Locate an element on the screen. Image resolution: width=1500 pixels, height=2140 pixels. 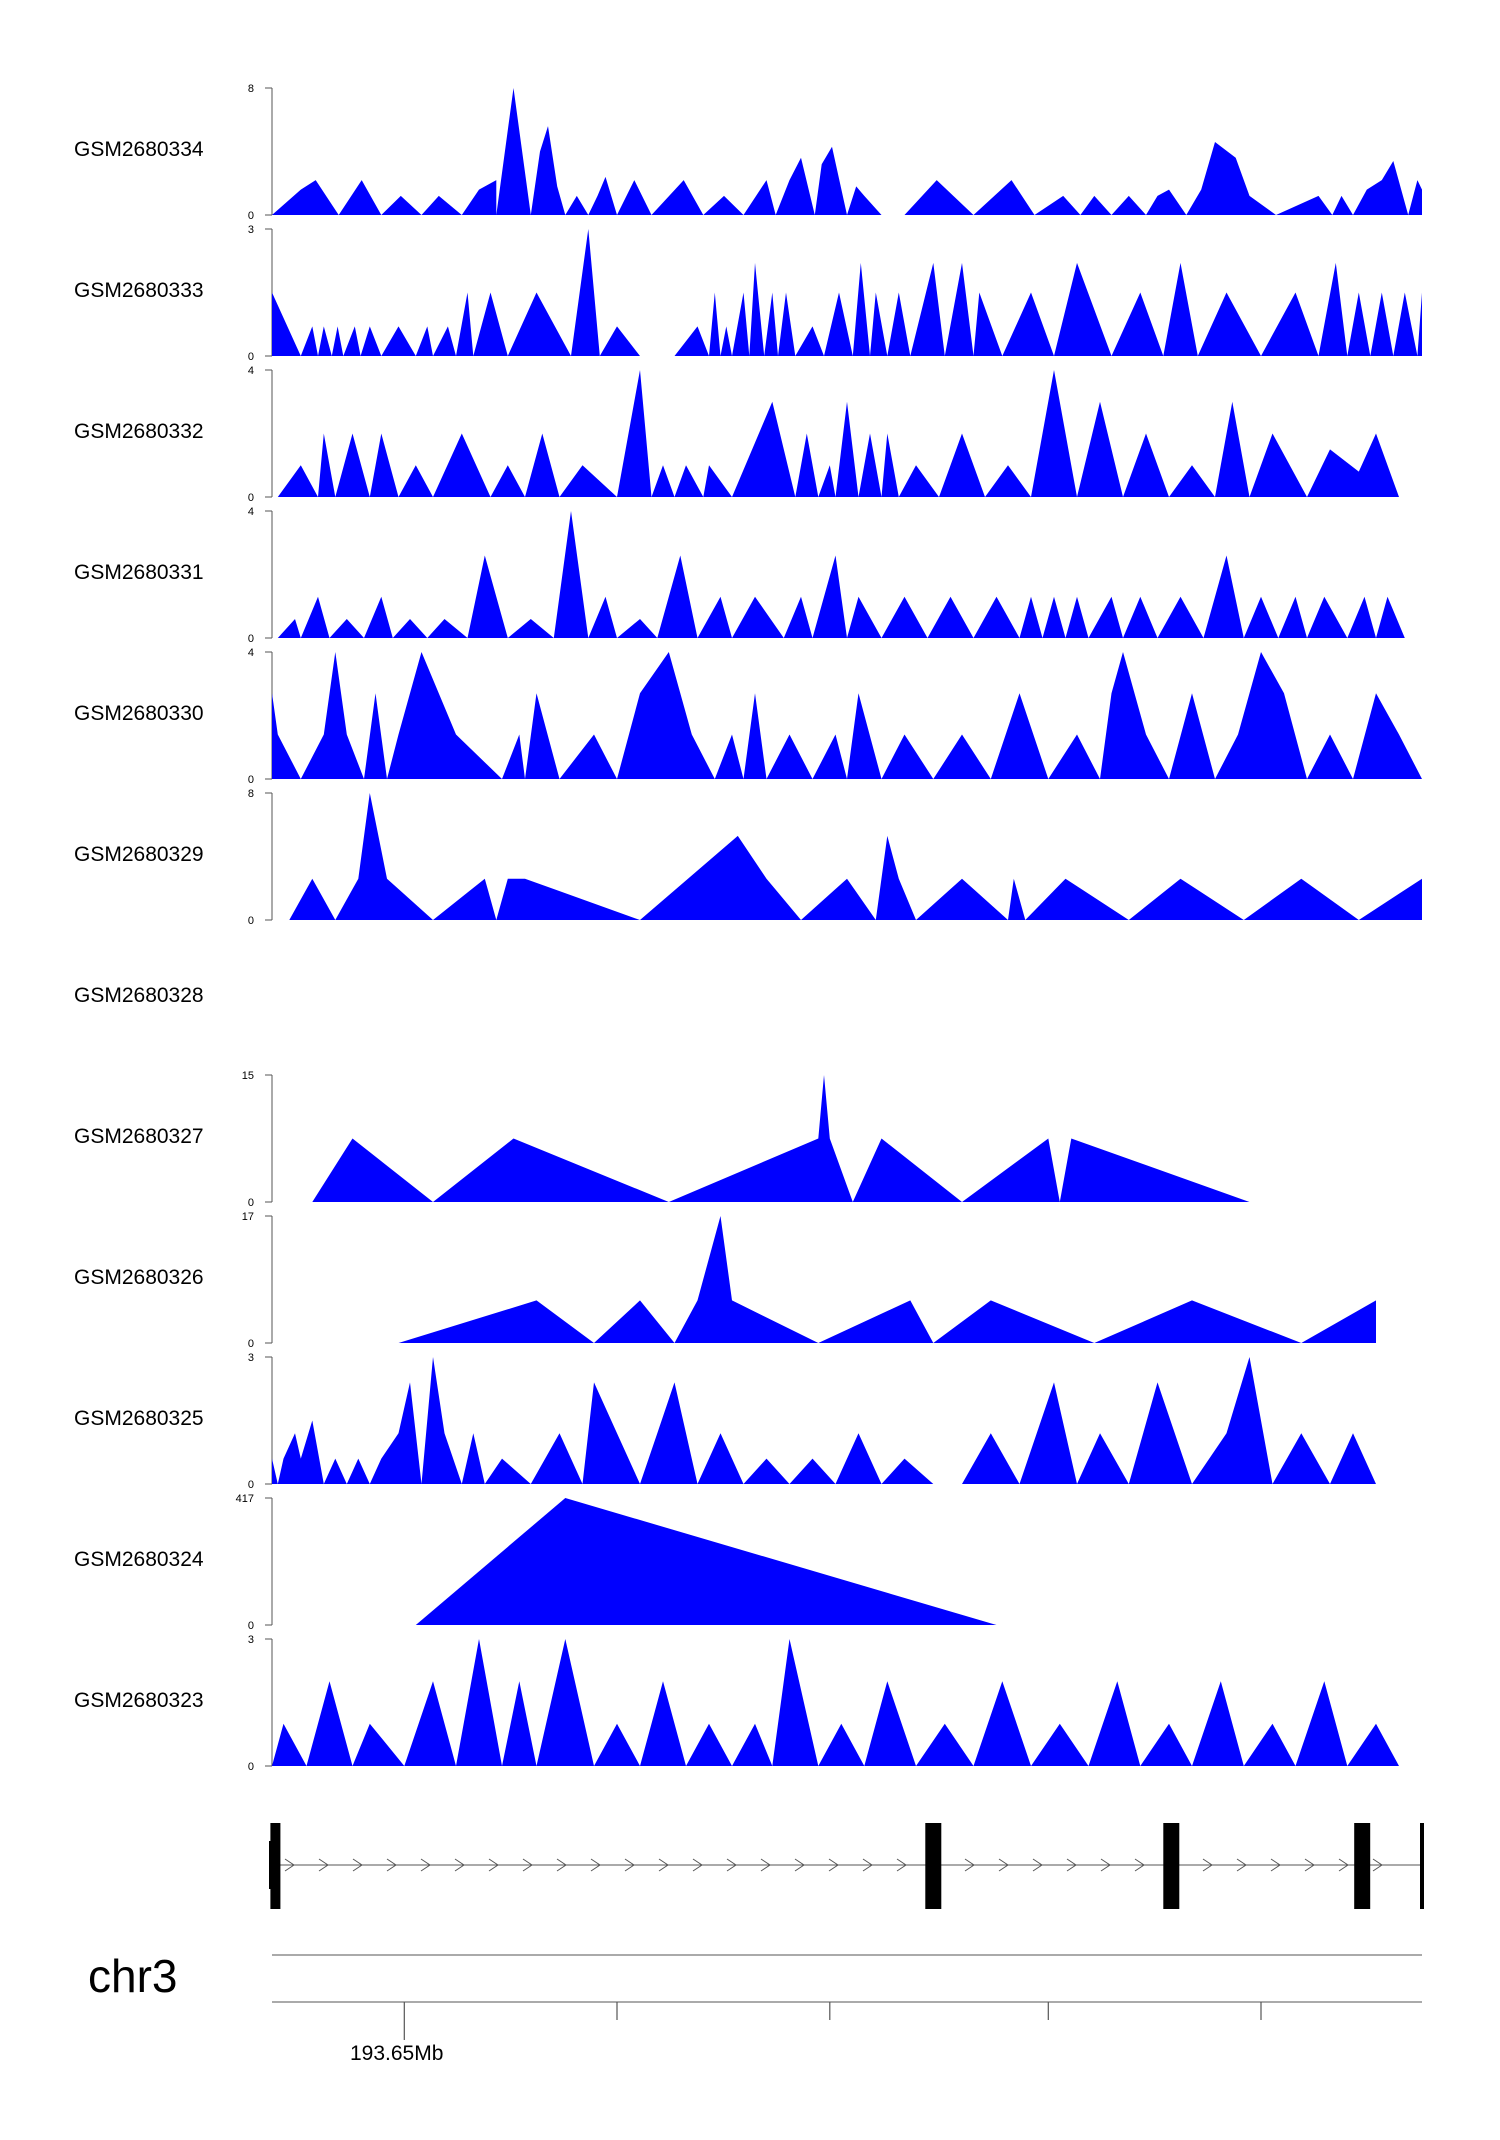
track-label: GSM2680325 is located at coordinates (139, 1418).